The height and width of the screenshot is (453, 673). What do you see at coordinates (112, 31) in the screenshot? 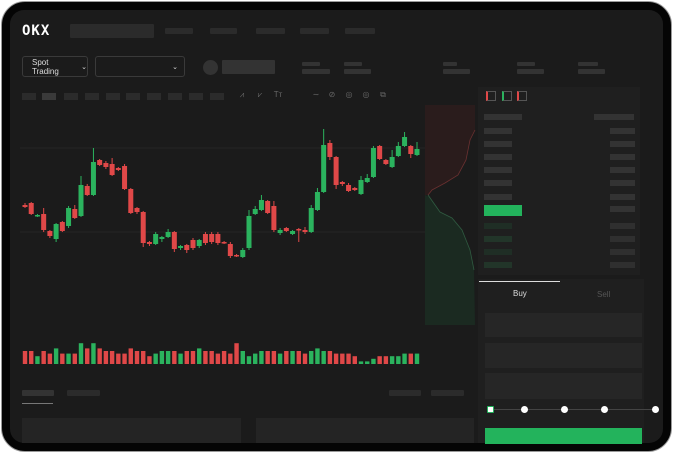
I see `nav-search-bar` at bounding box center [112, 31].